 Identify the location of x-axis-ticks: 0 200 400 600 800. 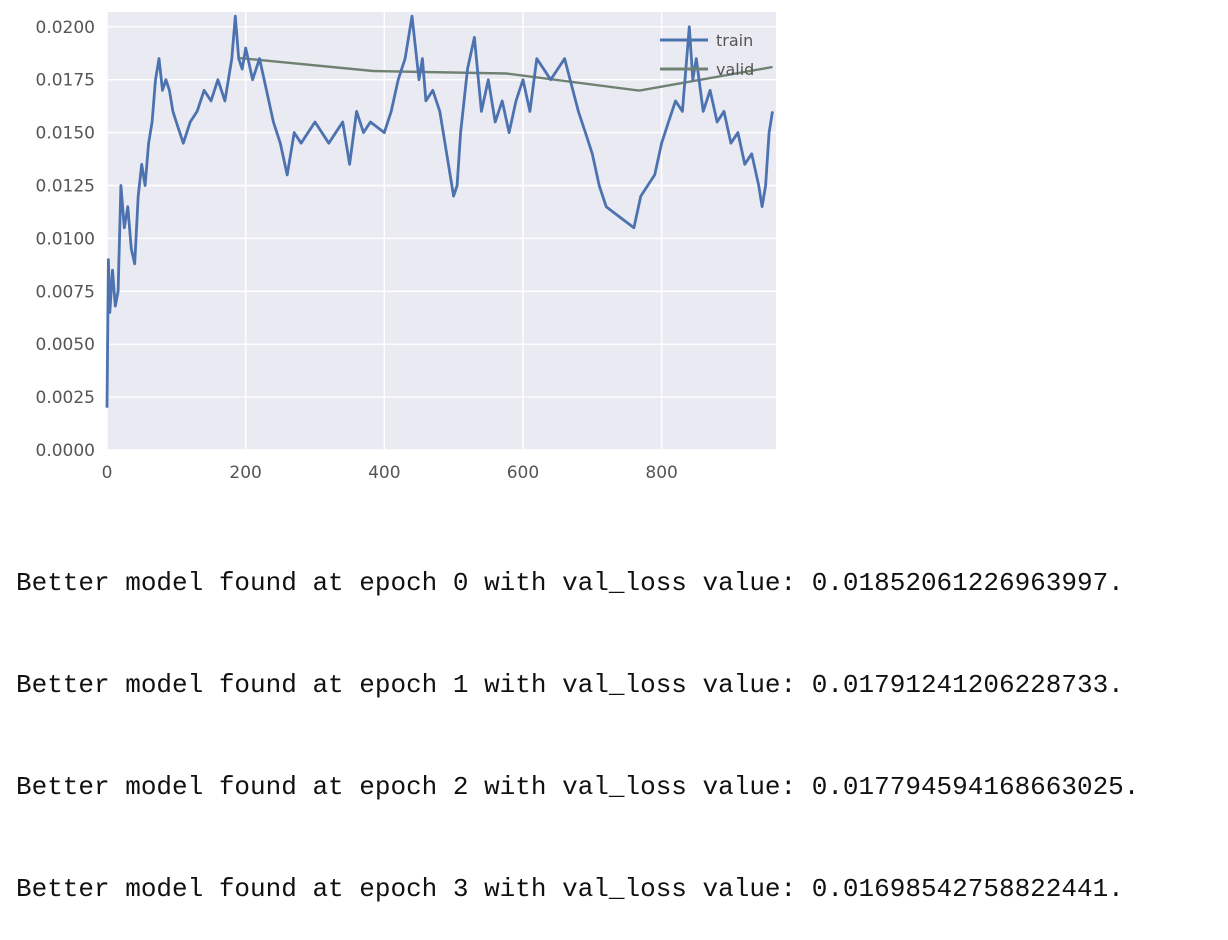
(390, 473).